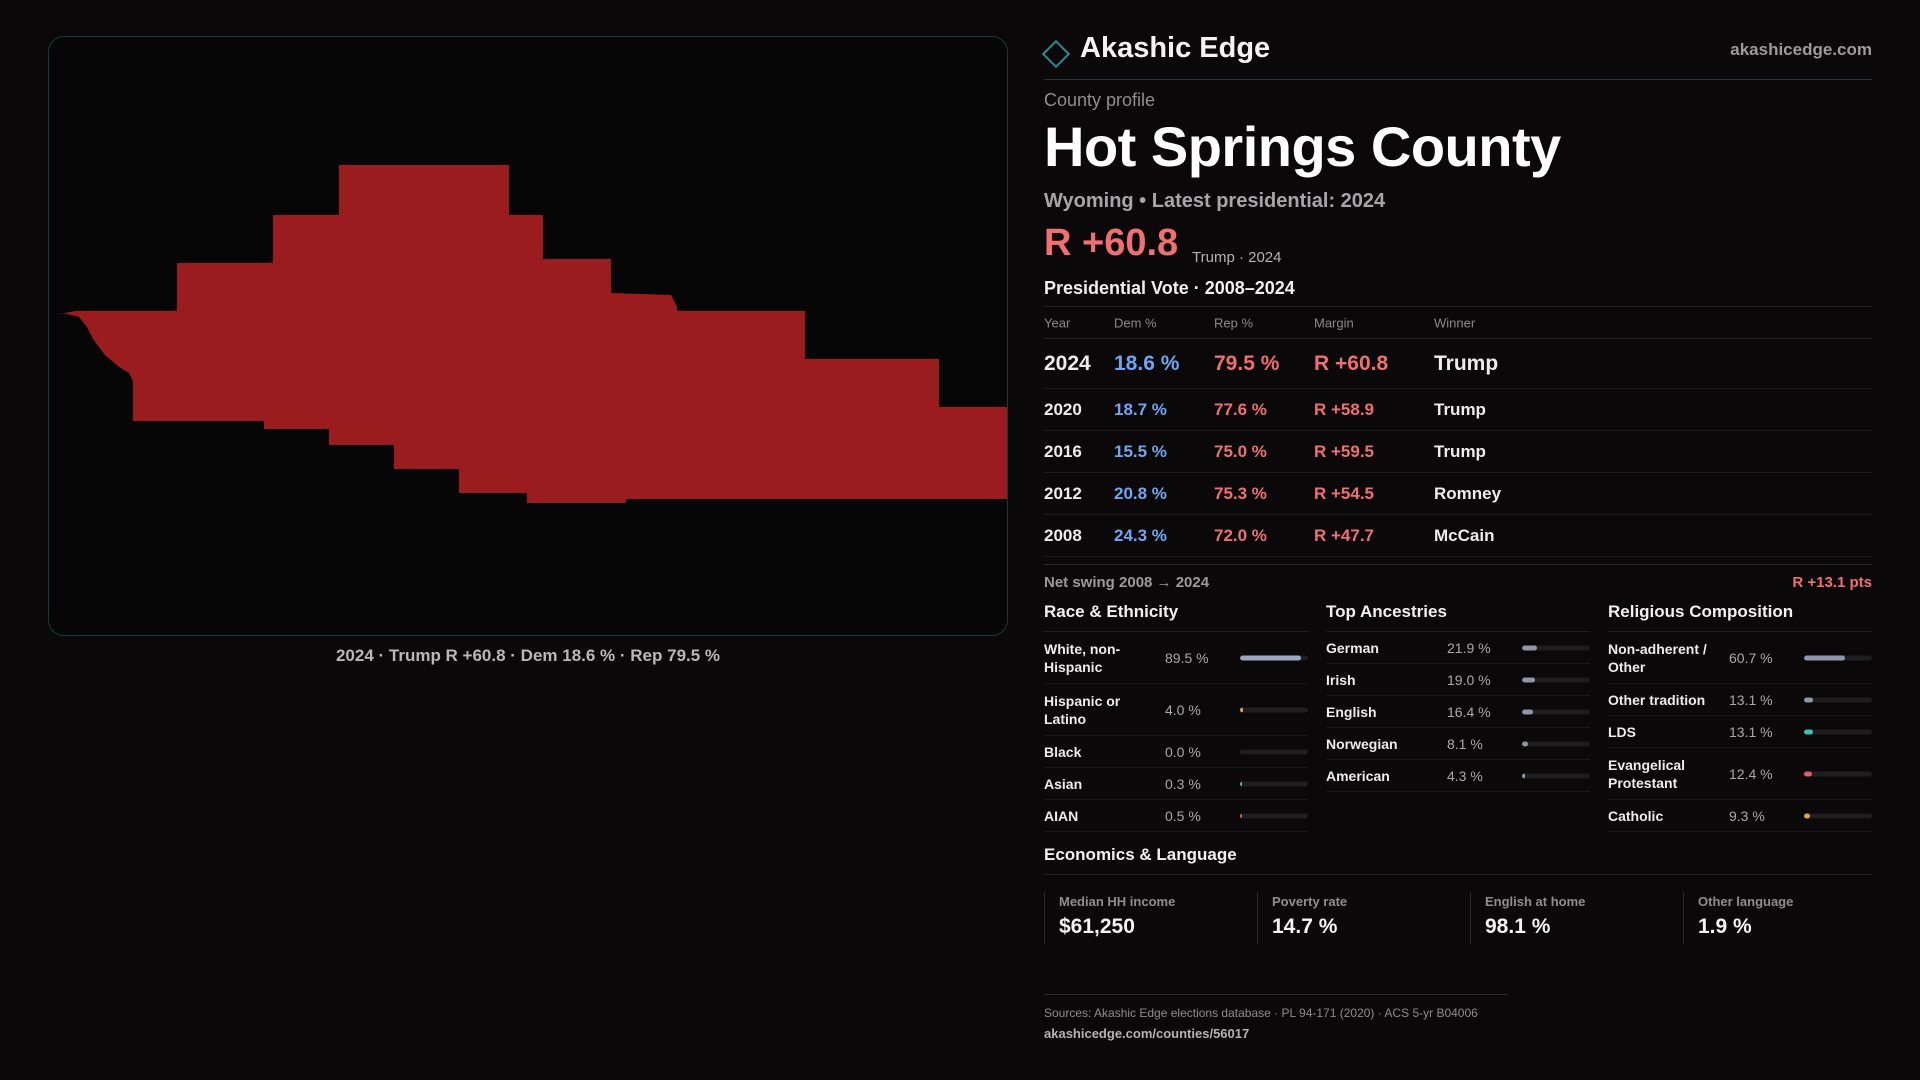 Image resolution: width=1920 pixels, height=1080 pixels. Describe the element at coordinates (1657, 699) in the screenshot. I see `item-label: Other tradition` at that location.